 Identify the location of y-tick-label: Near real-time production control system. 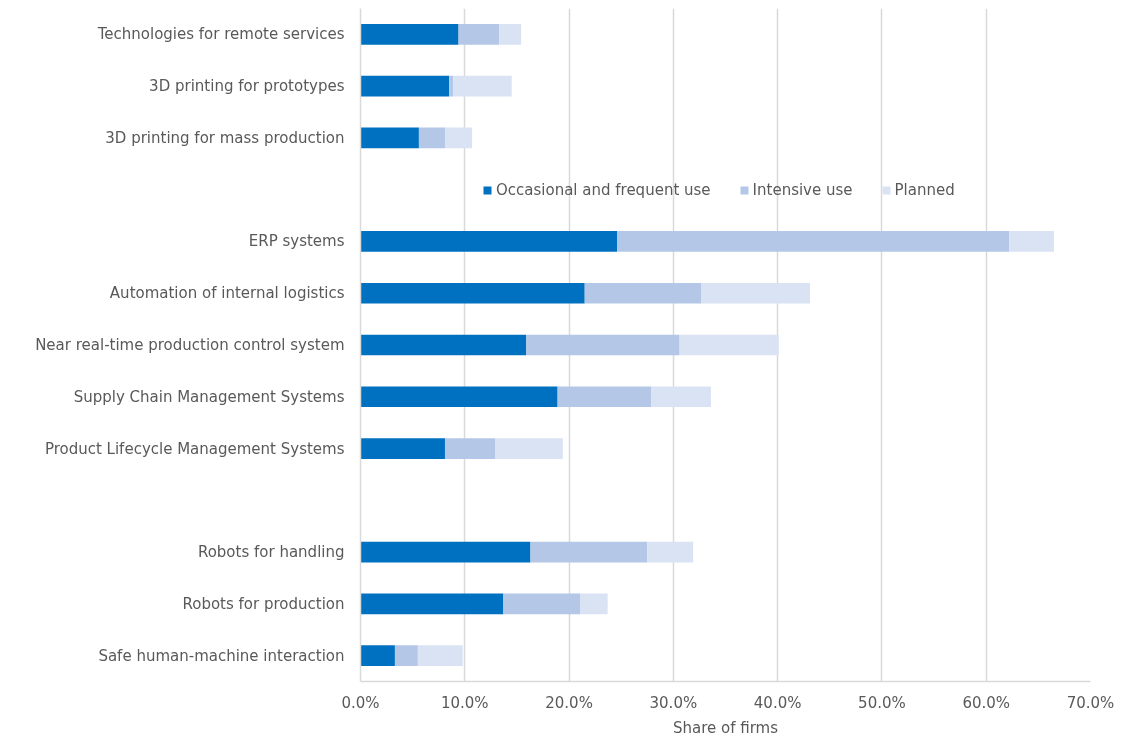
(190, 345).